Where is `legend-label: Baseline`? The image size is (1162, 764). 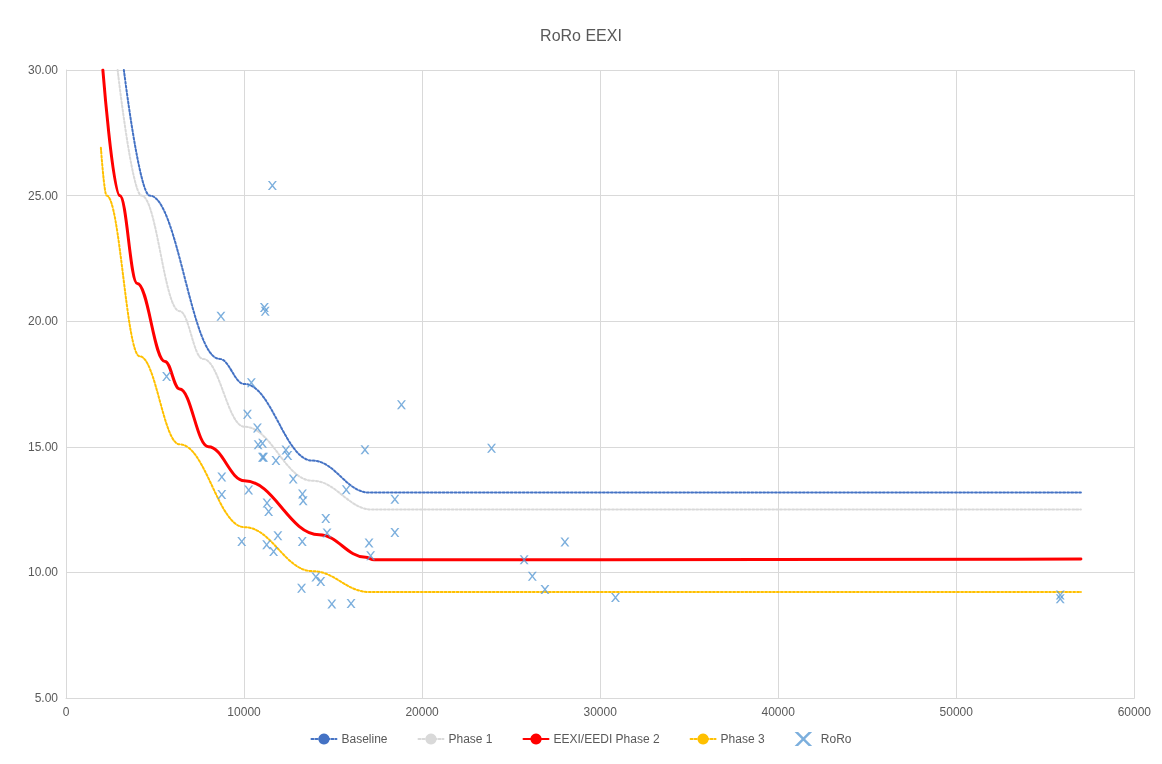
legend-label: Baseline is located at coordinates (364, 739).